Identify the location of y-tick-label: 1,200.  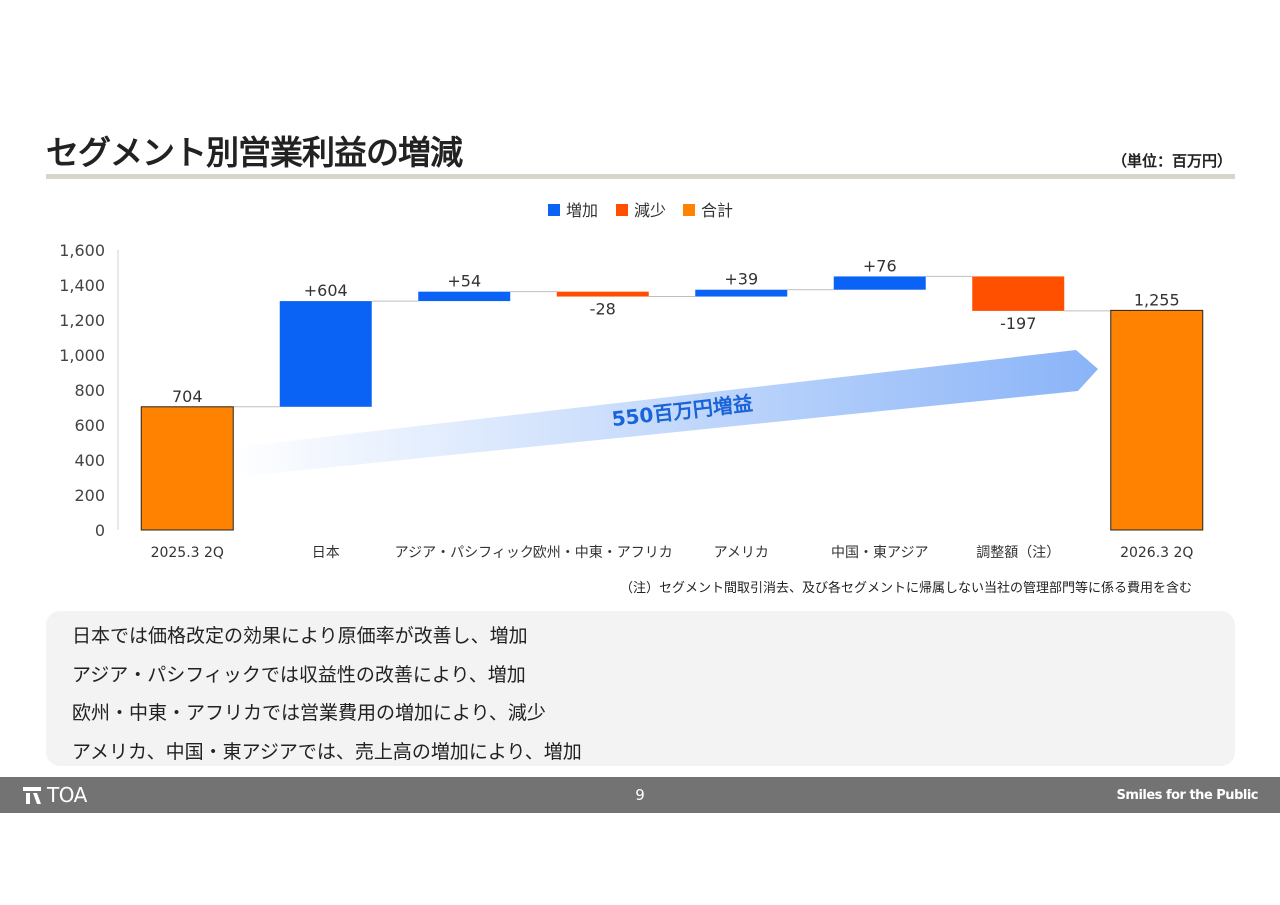
(82, 320).